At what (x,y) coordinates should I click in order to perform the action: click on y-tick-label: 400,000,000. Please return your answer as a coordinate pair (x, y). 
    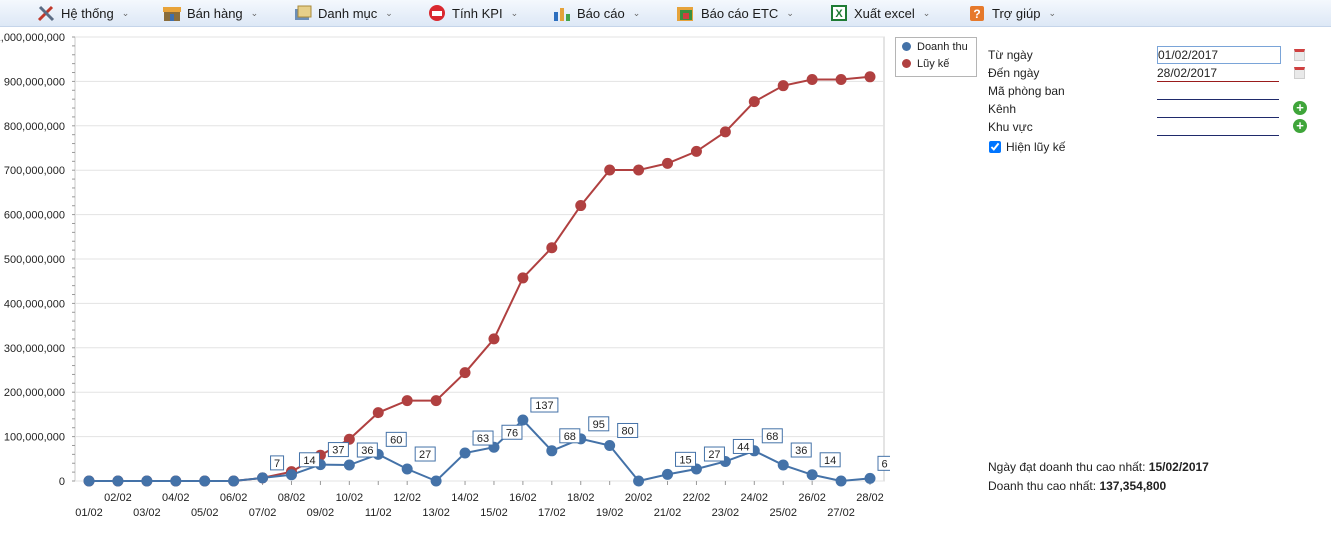
    Looking at the image, I should click on (34, 304).